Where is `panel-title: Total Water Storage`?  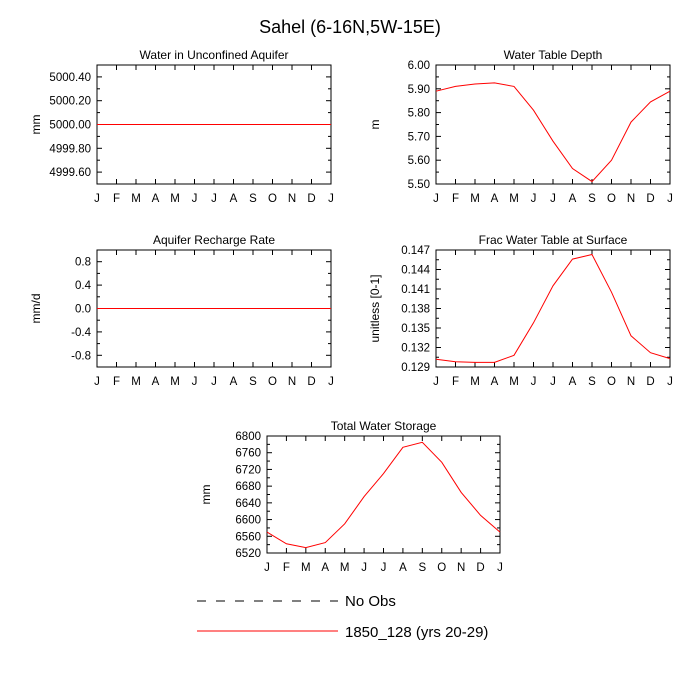
panel-title: Total Water Storage is located at coordinates (384, 426).